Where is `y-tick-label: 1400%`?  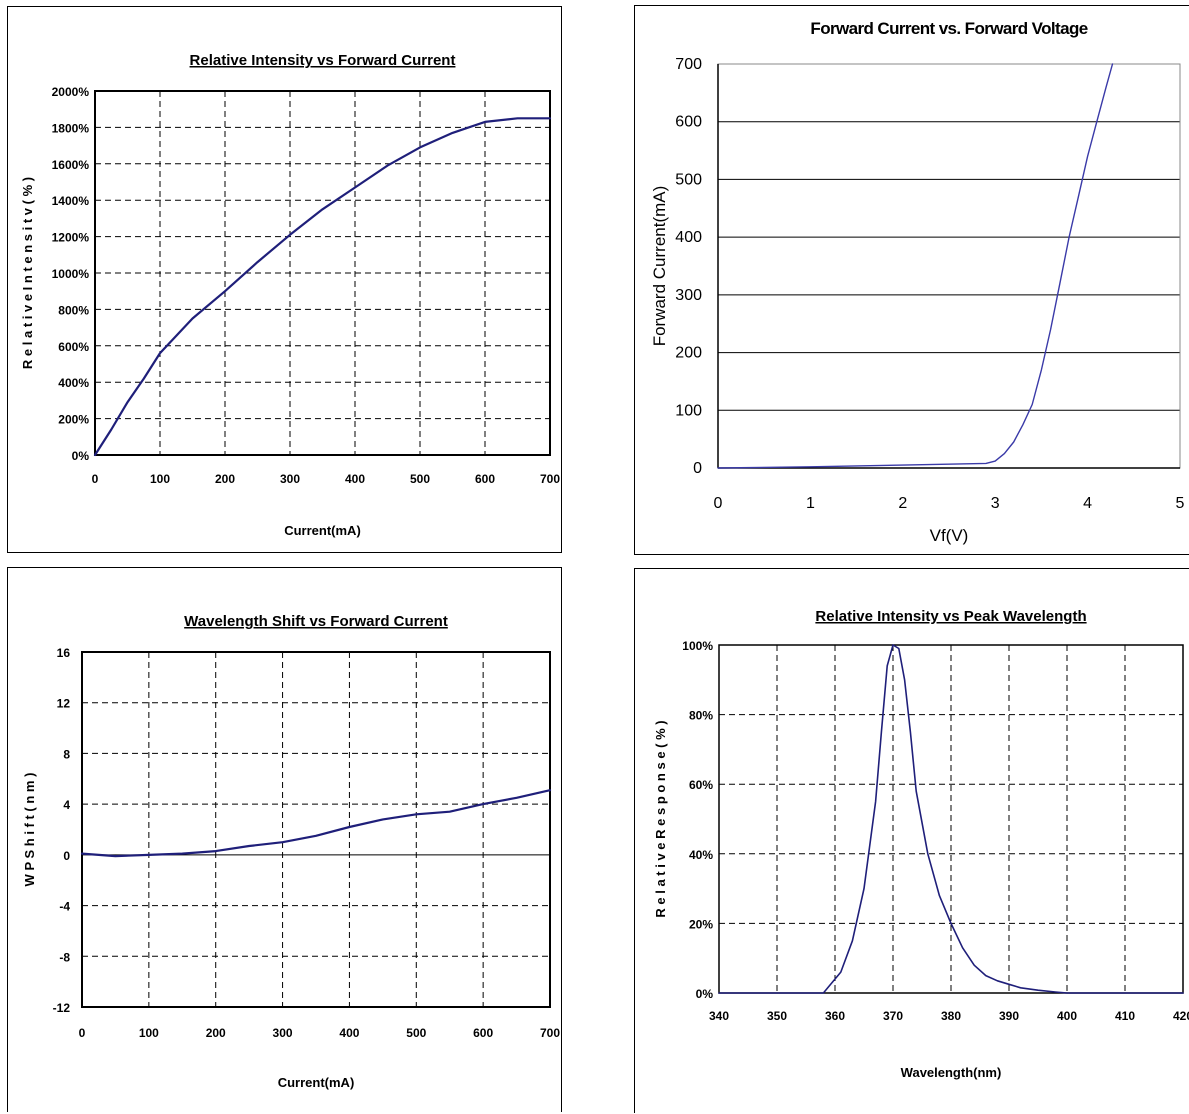
y-tick-label: 1400% is located at coordinates (71, 201).